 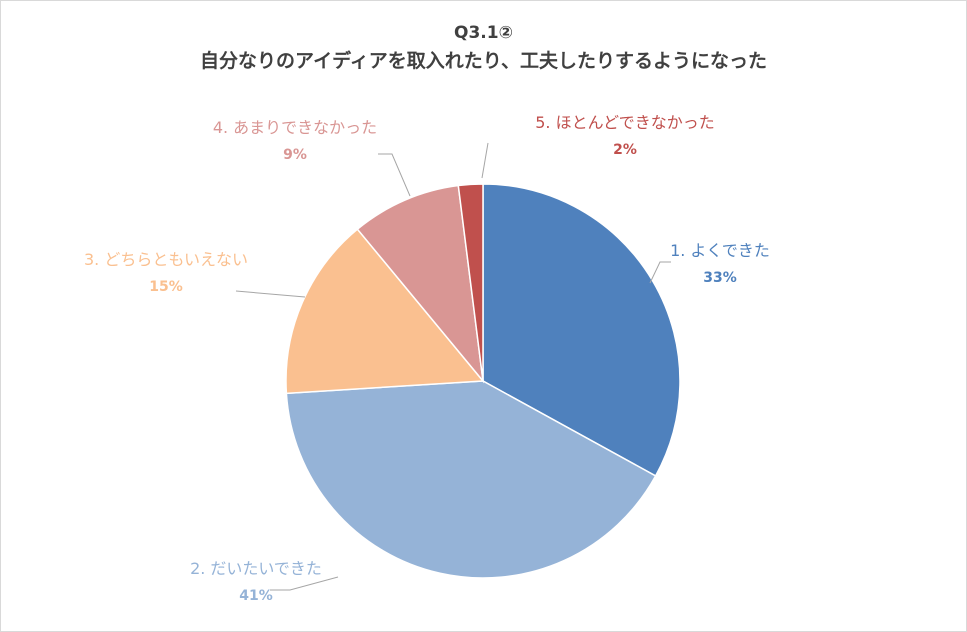 What do you see at coordinates (166, 259) in the screenshot?
I see `slice-label-3: 3. どちらともいえない` at bounding box center [166, 259].